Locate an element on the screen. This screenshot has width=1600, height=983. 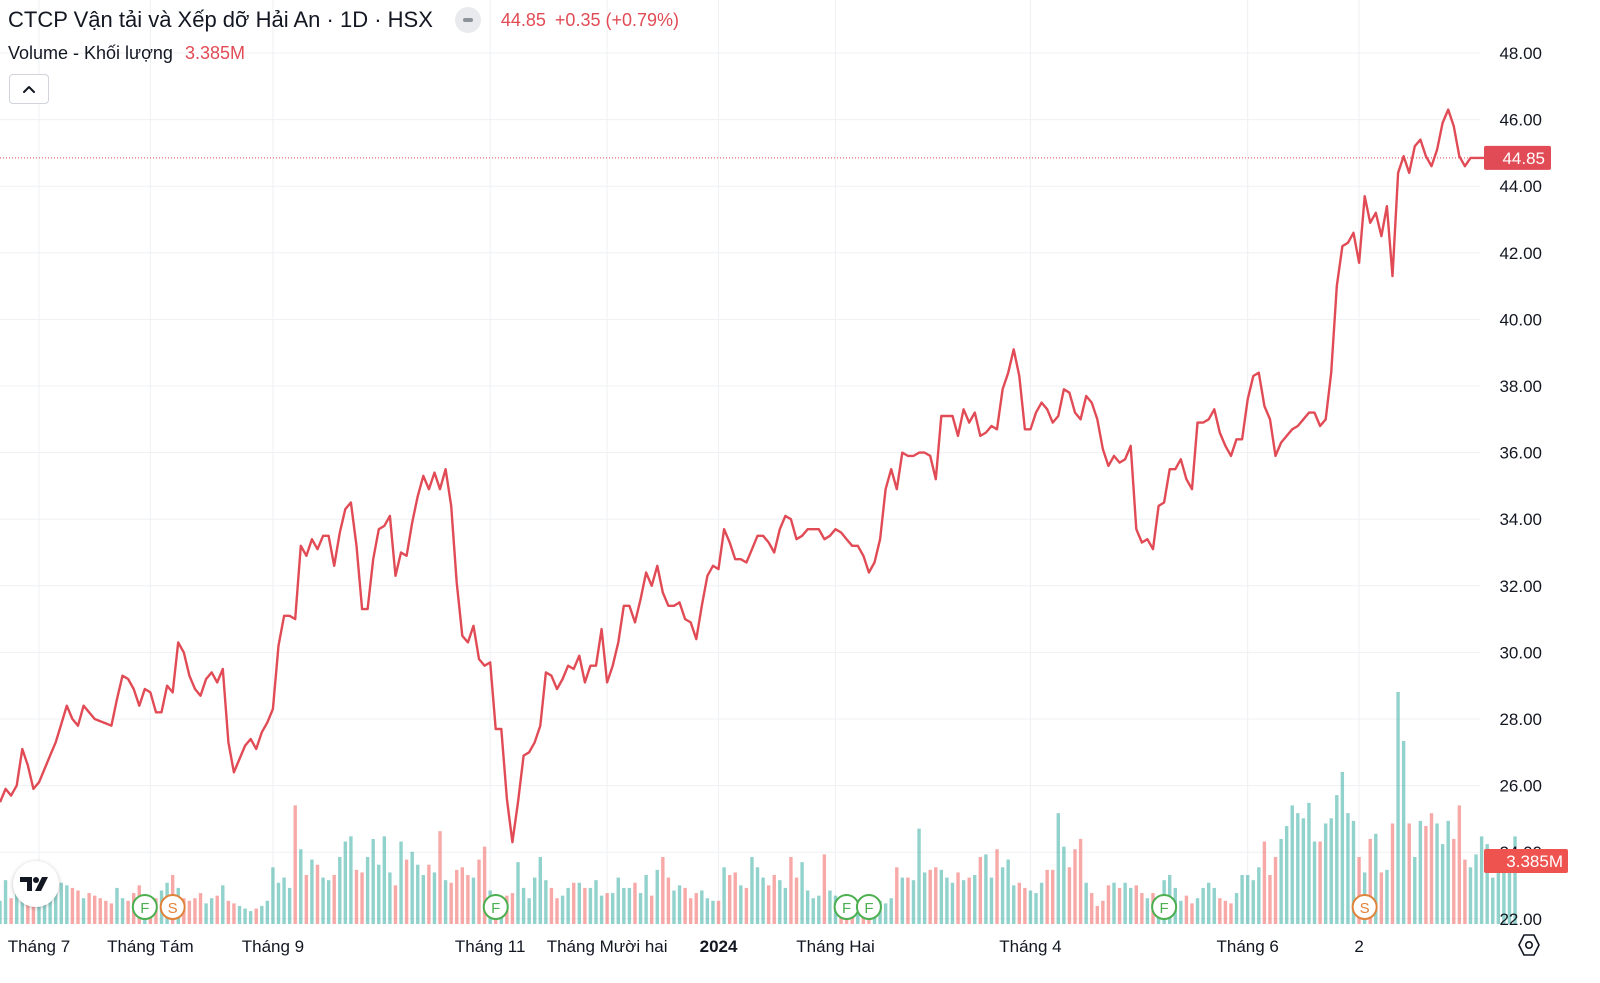
last-price-tag is located at coordinates (1517, 157).